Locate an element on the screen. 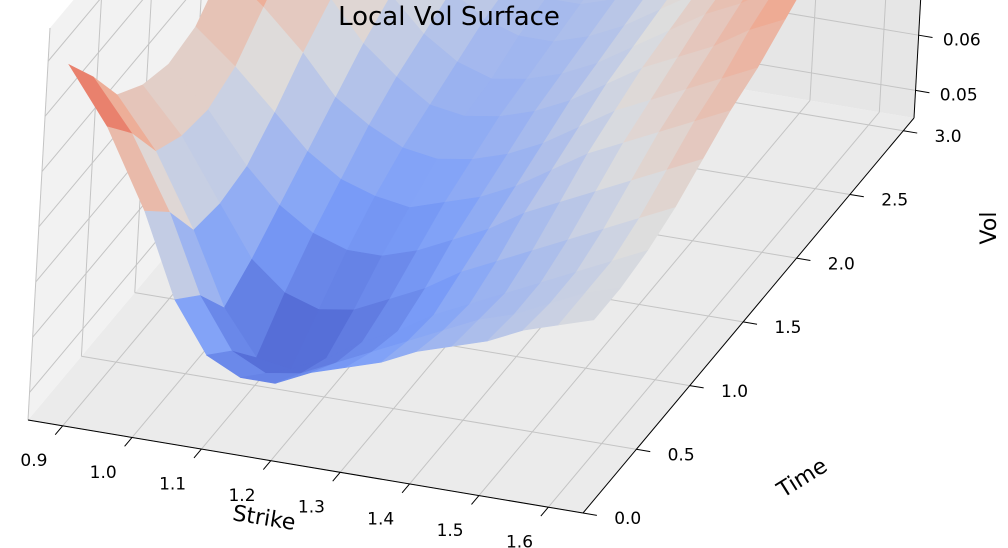 This screenshot has height=548, width=1008. z-tick-label: 0.06 is located at coordinates (962, 40).